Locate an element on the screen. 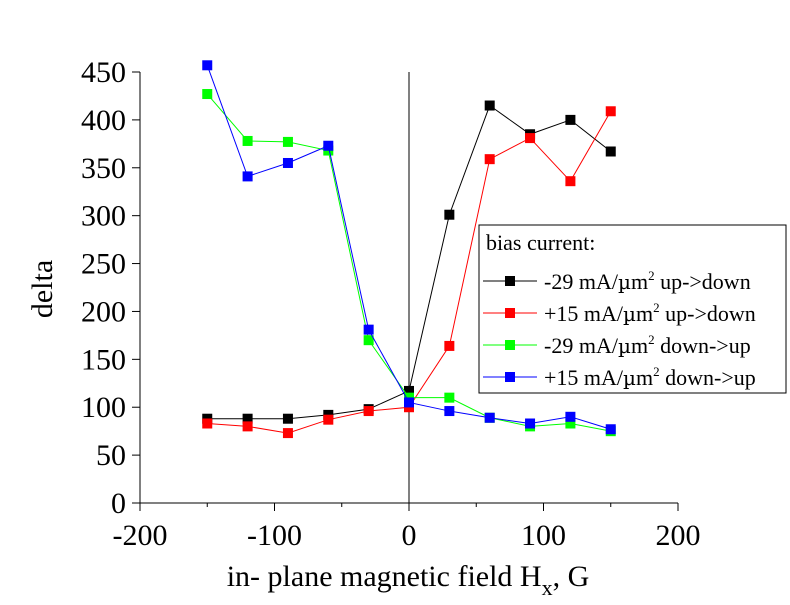 The image size is (790, 605). y-tick-label: 350 is located at coordinates (103, 168).